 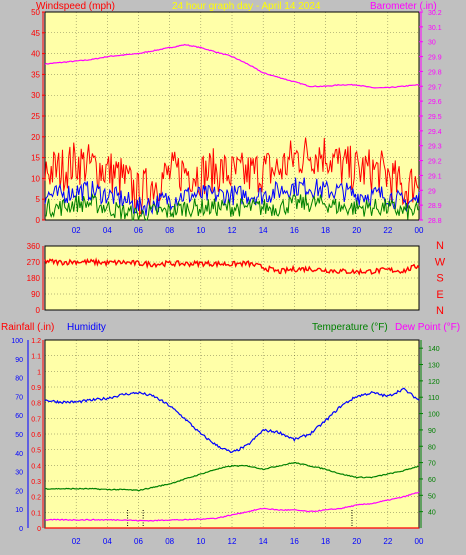 I want to click on barometer-tick-label: 29.9, so click(x=435, y=58).